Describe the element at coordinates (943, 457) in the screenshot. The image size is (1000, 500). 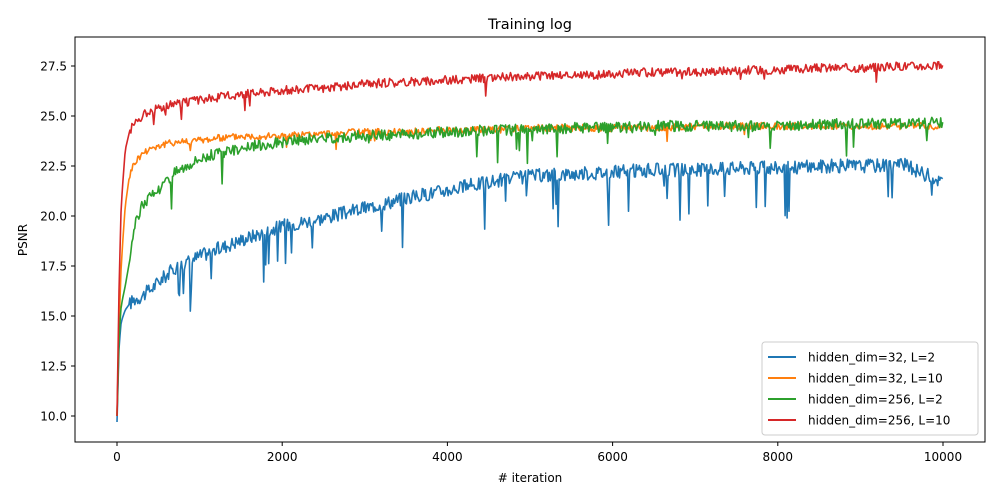
I see `x-tick-label: 10000` at that location.